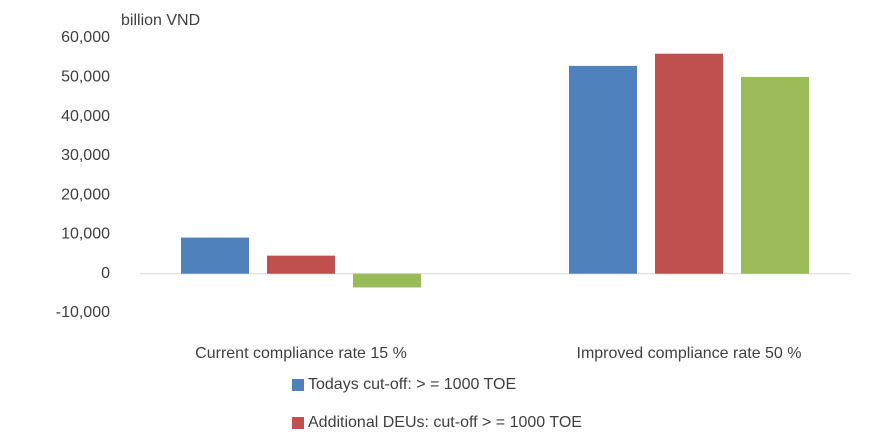  Describe the element at coordinates (160, 20) in the screenshot. I see `y-axis-label: billion VND` at that location.